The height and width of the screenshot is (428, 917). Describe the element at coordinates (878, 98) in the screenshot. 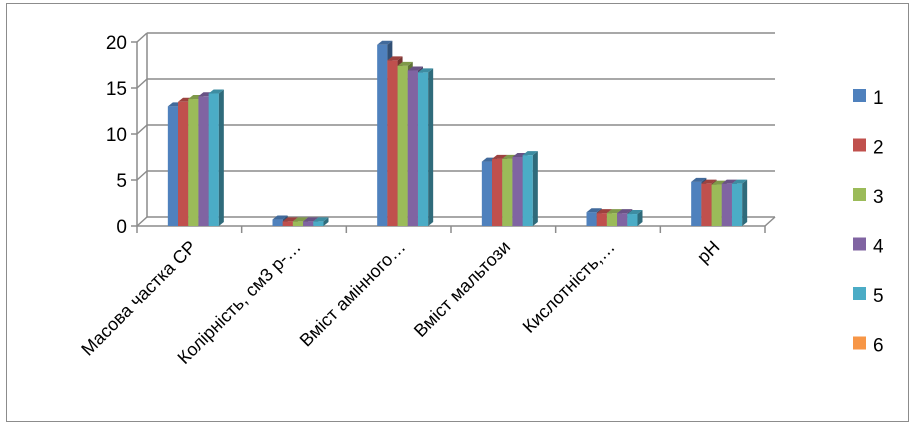

I see `legend-label: 1` at that location.